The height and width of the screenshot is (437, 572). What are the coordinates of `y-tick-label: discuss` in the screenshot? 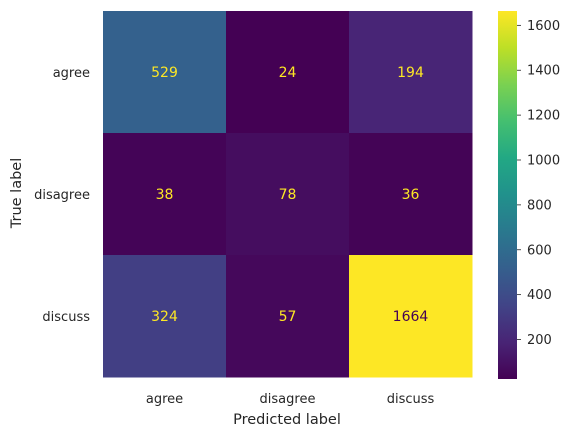 It's located at (66, 317).